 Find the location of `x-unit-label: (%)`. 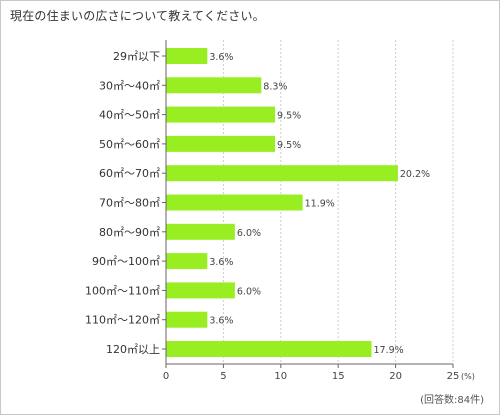

x-unit-label: (%) is located at coordinates (468, 376).